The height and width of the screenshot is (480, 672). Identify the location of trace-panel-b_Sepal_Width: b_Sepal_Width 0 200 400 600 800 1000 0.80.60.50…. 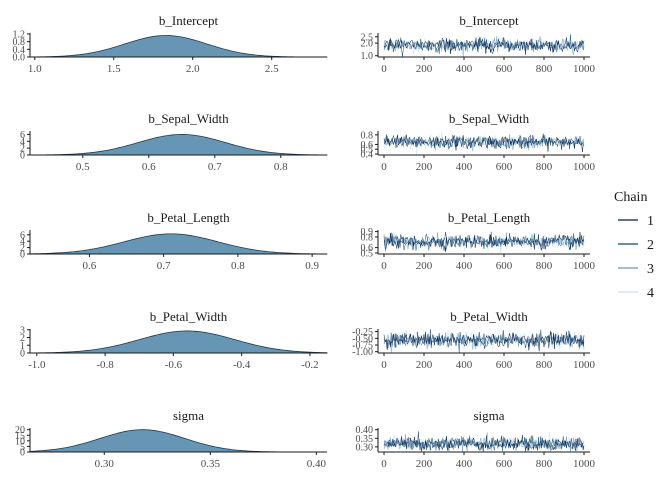
(478, 142).